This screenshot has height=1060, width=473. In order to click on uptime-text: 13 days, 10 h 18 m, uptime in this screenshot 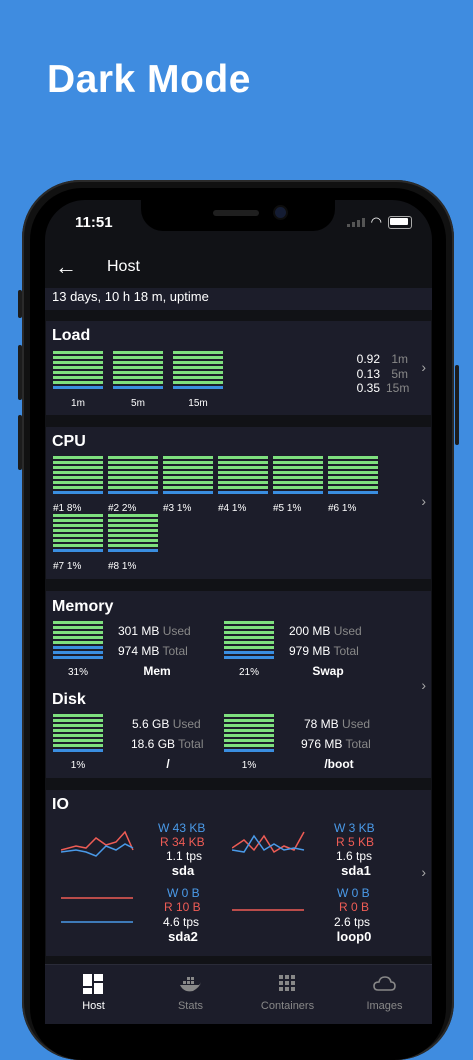, I will do `click(130, 296)`.